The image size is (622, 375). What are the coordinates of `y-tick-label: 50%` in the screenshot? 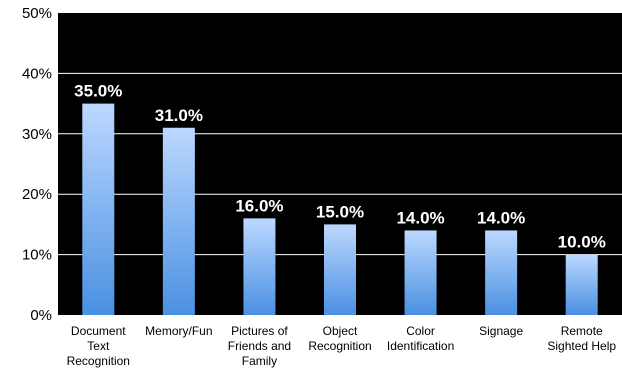 It's located at (37, 13).